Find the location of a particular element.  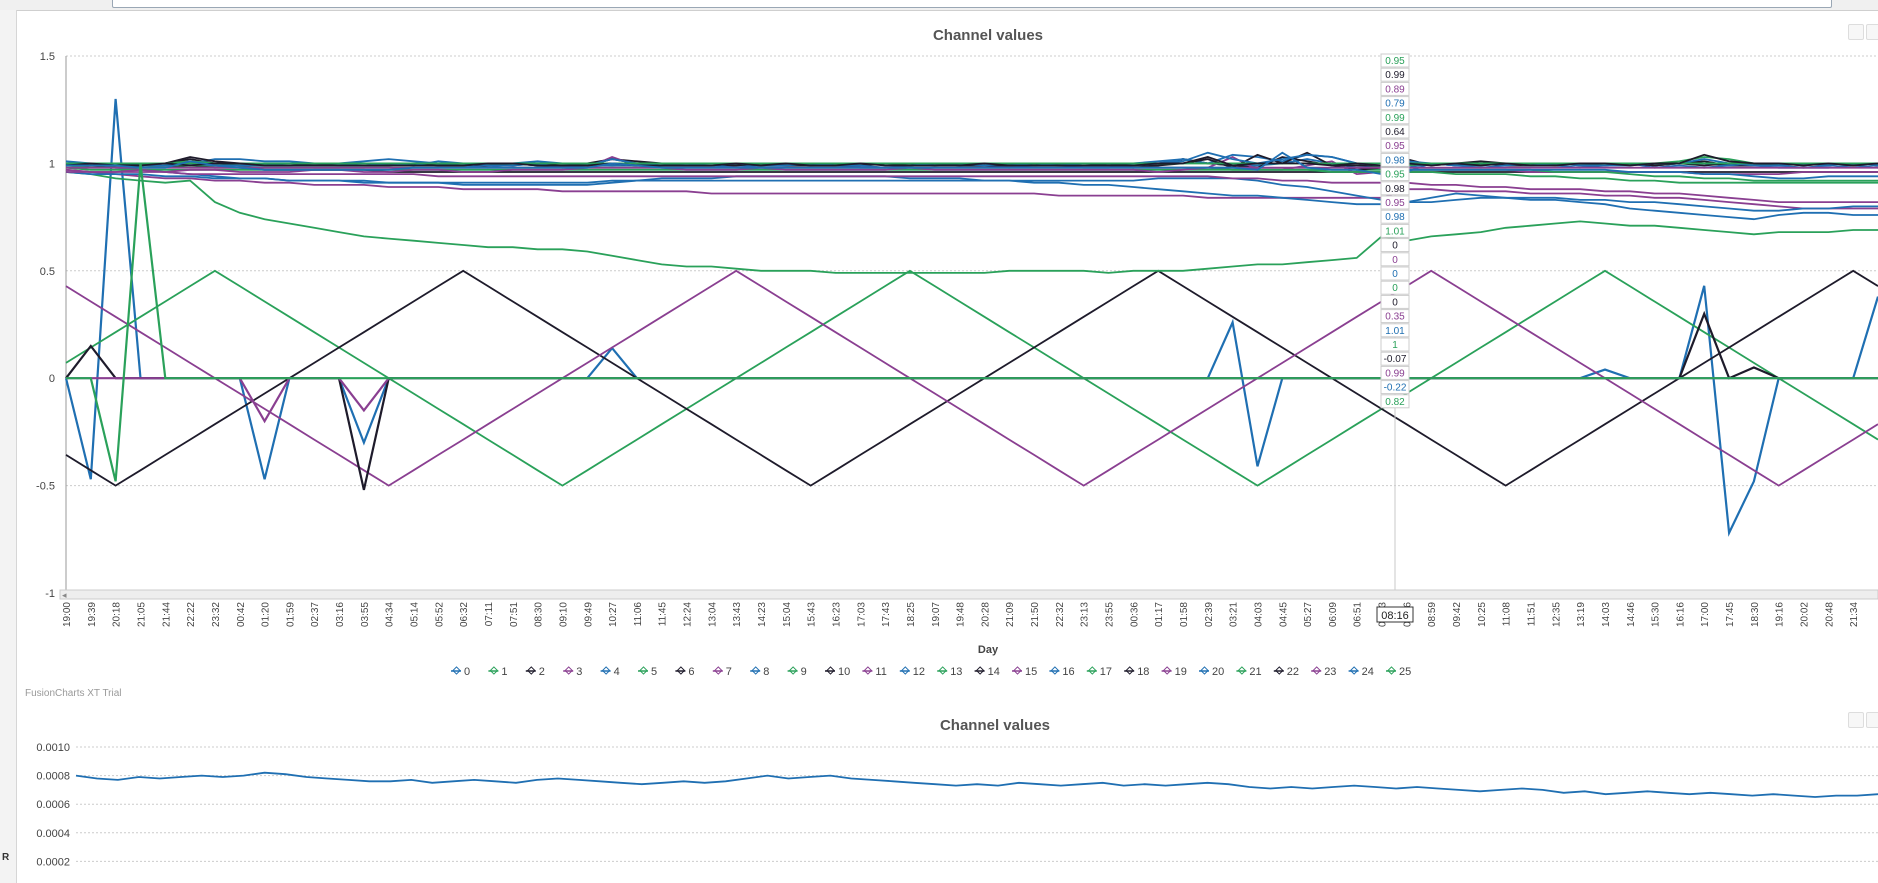

tooltip-value: 1.01 is located at coordinates (1395, 331).